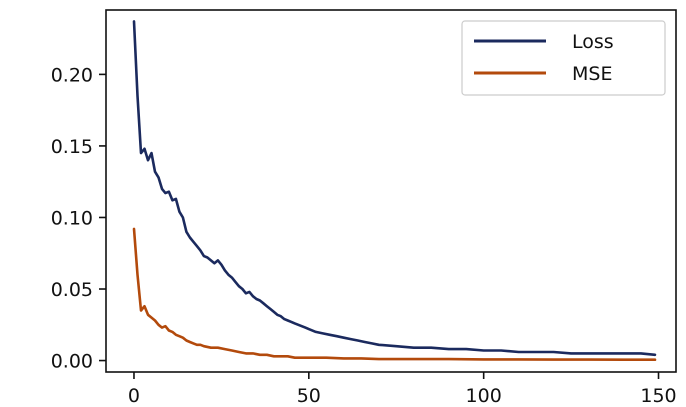  What do you see at coordinates (309, 396) in the screenshot?
I see `x-tick-label: 50` at bounding box center [309, 396].